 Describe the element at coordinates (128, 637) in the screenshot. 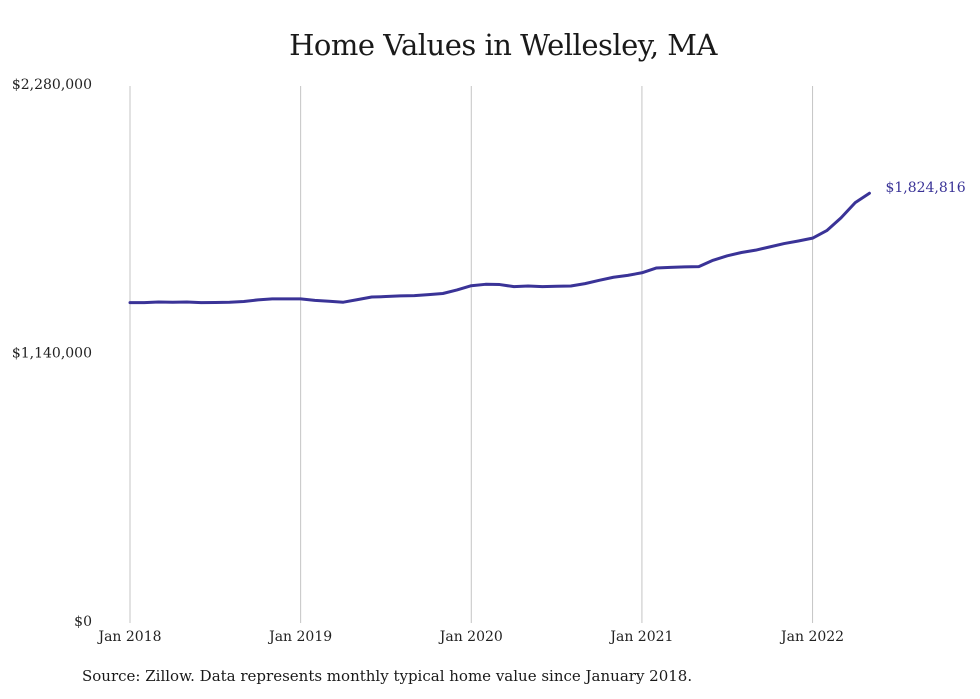

I see `x-tick-label: Jan 2018` at that location.